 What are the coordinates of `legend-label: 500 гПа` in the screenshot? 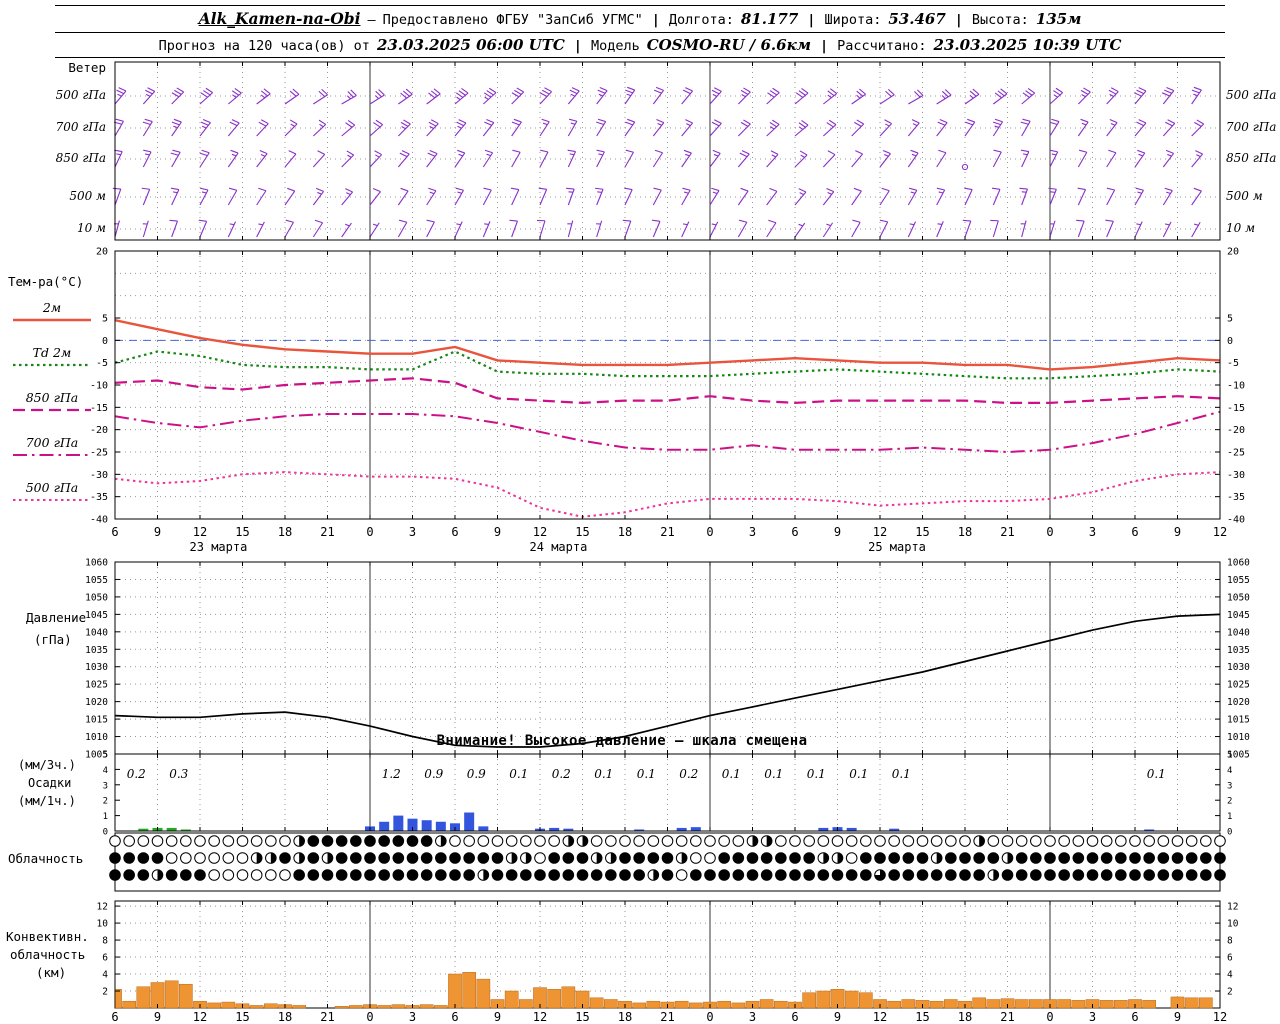 It's located at (52, 487).